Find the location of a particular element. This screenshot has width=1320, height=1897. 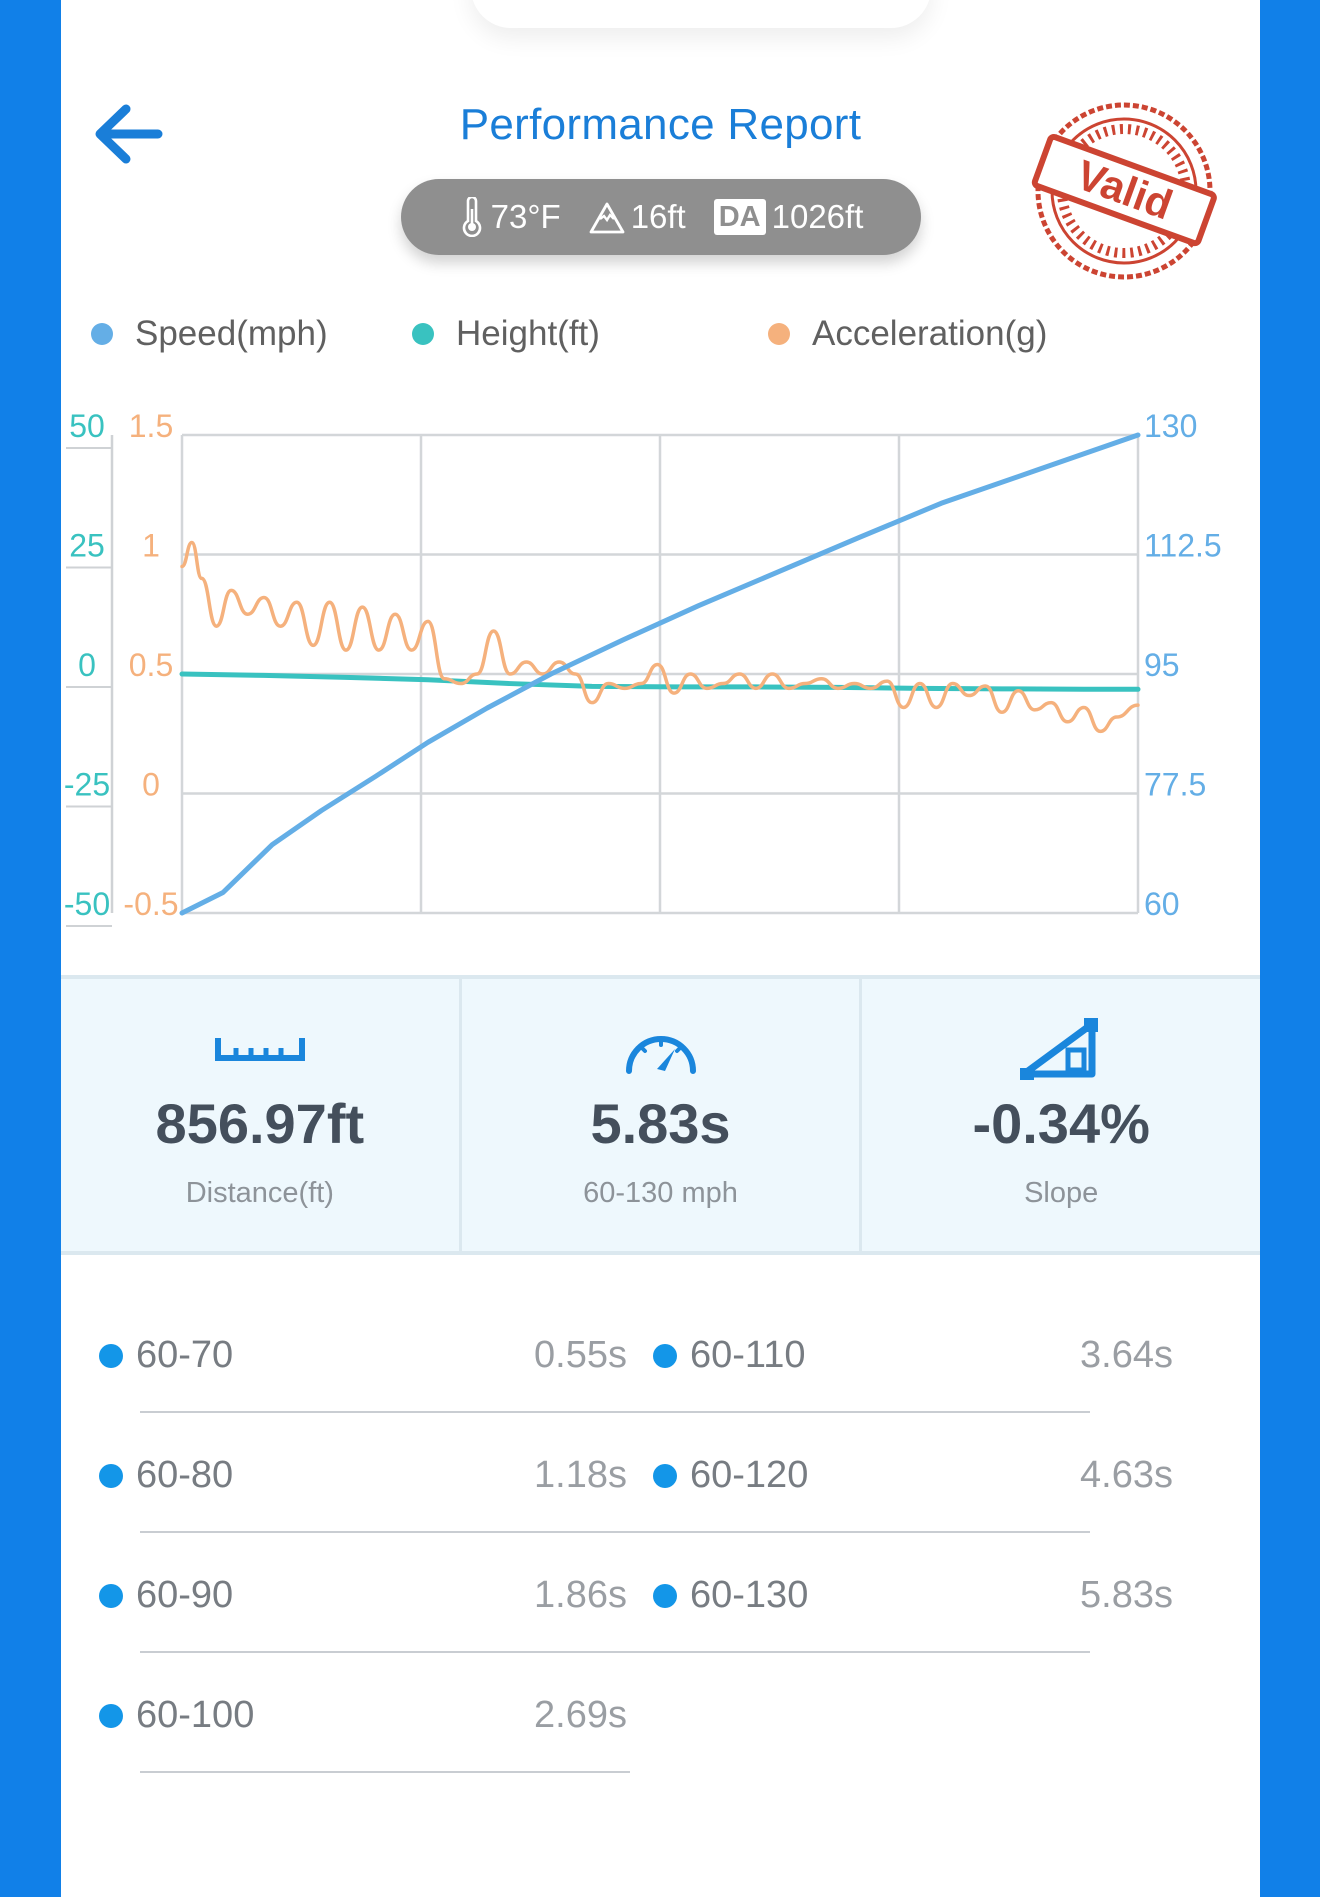

legend-item-acceleration: Acceleration(g) is located at coordinates (907, 334).